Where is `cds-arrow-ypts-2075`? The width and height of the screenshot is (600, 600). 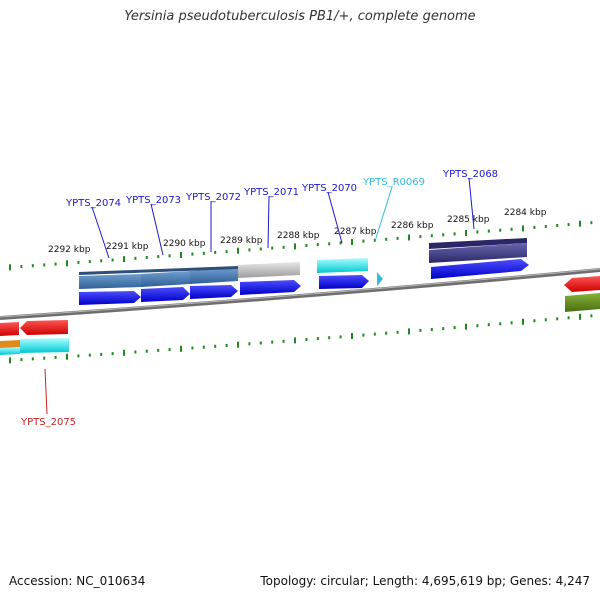 cds-arrow-ypts-2075 is located at coordinates (44, 327).